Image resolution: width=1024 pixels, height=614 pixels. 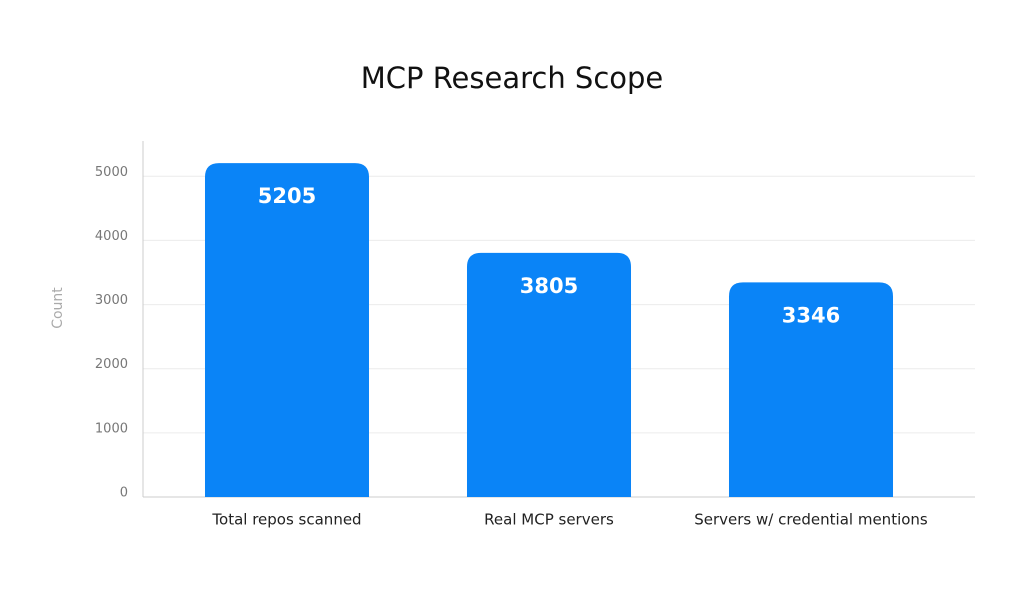 I want to click on y-tick-label: 0, so click(x=124, y=493).